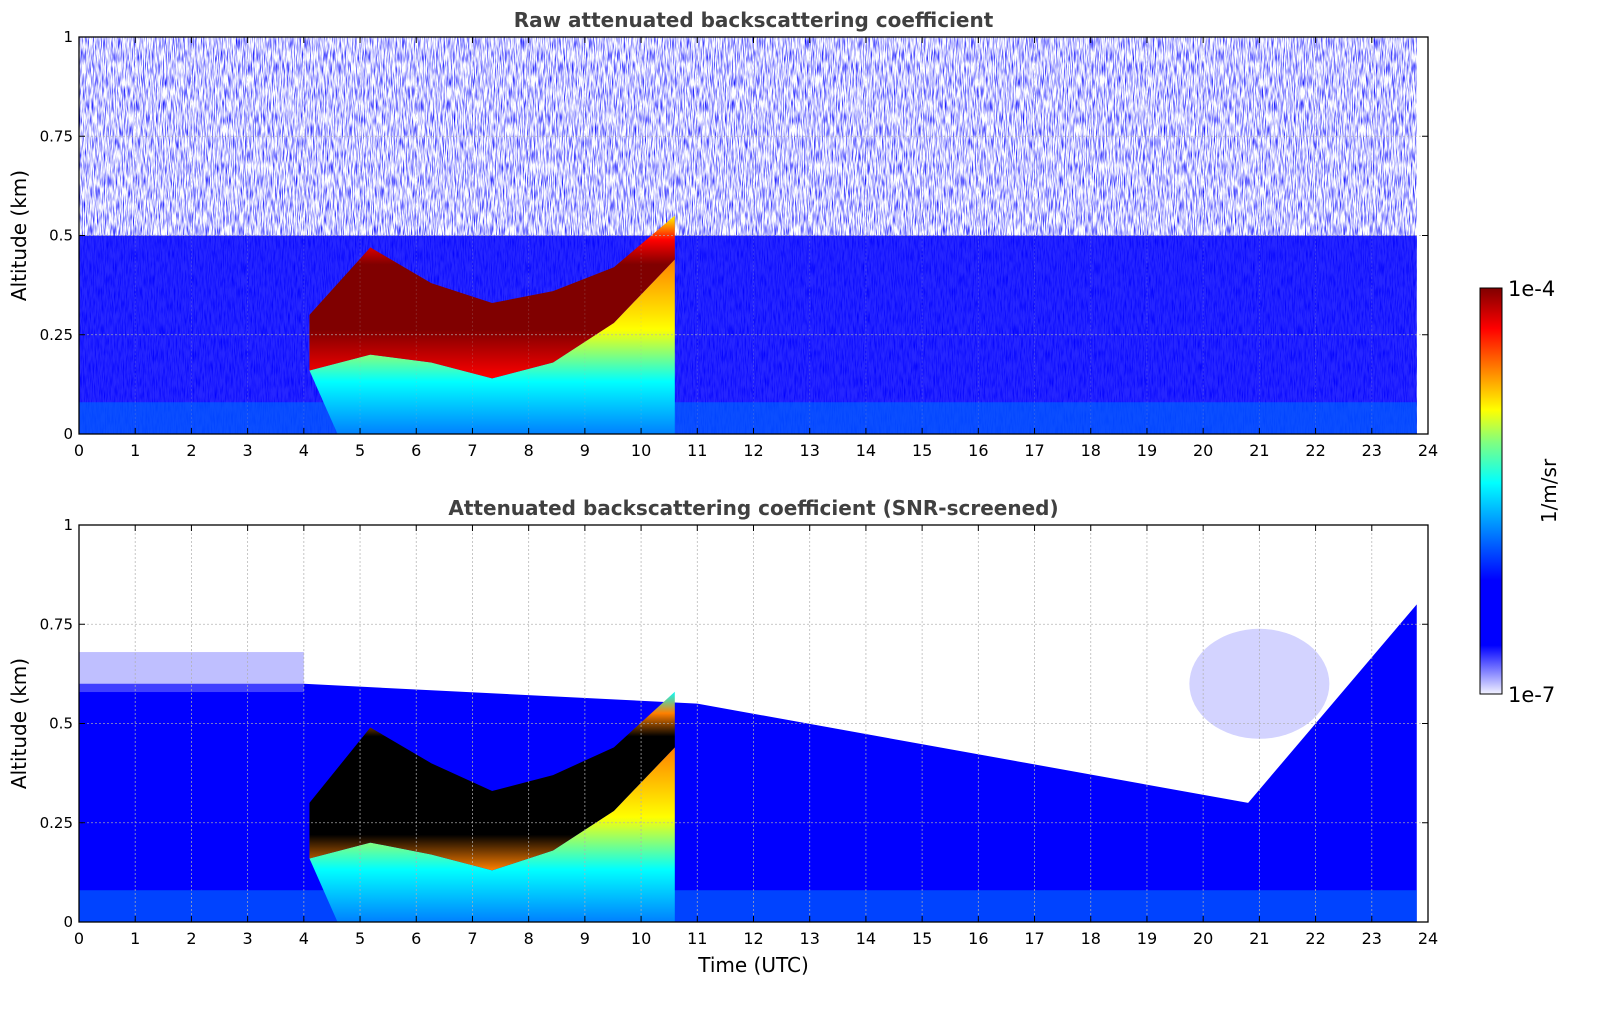 This screenshot has height=1020, width=1621. What do you see at coordinates (753, 965) in the screenshot?
I see `x-axis-label: Time (UTC)` at bounding box center [753, 965].